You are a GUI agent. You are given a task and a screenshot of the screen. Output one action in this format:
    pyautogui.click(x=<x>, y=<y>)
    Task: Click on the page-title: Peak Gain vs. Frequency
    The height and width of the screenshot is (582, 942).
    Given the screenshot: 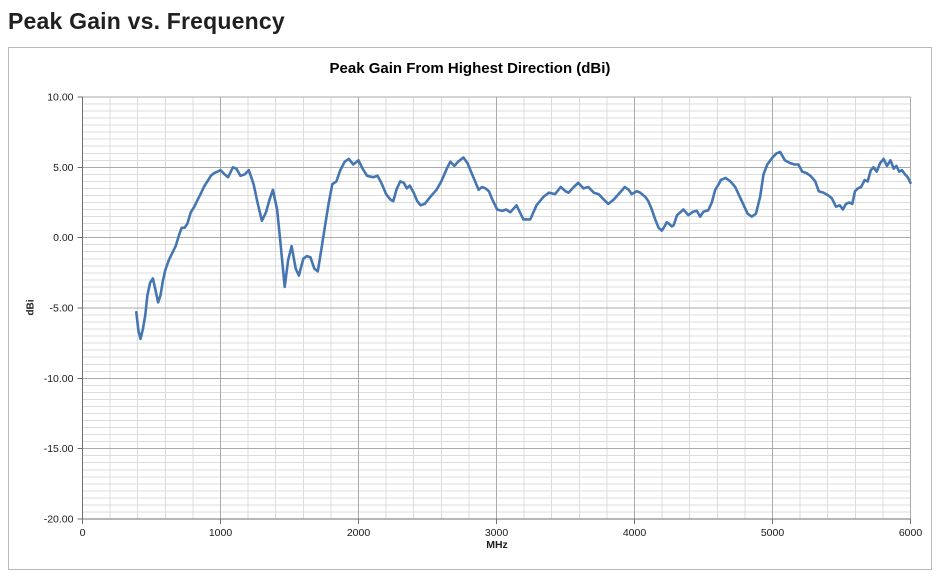 What is the action you would take?
    pyautogui.click(x=146, y=21)
    